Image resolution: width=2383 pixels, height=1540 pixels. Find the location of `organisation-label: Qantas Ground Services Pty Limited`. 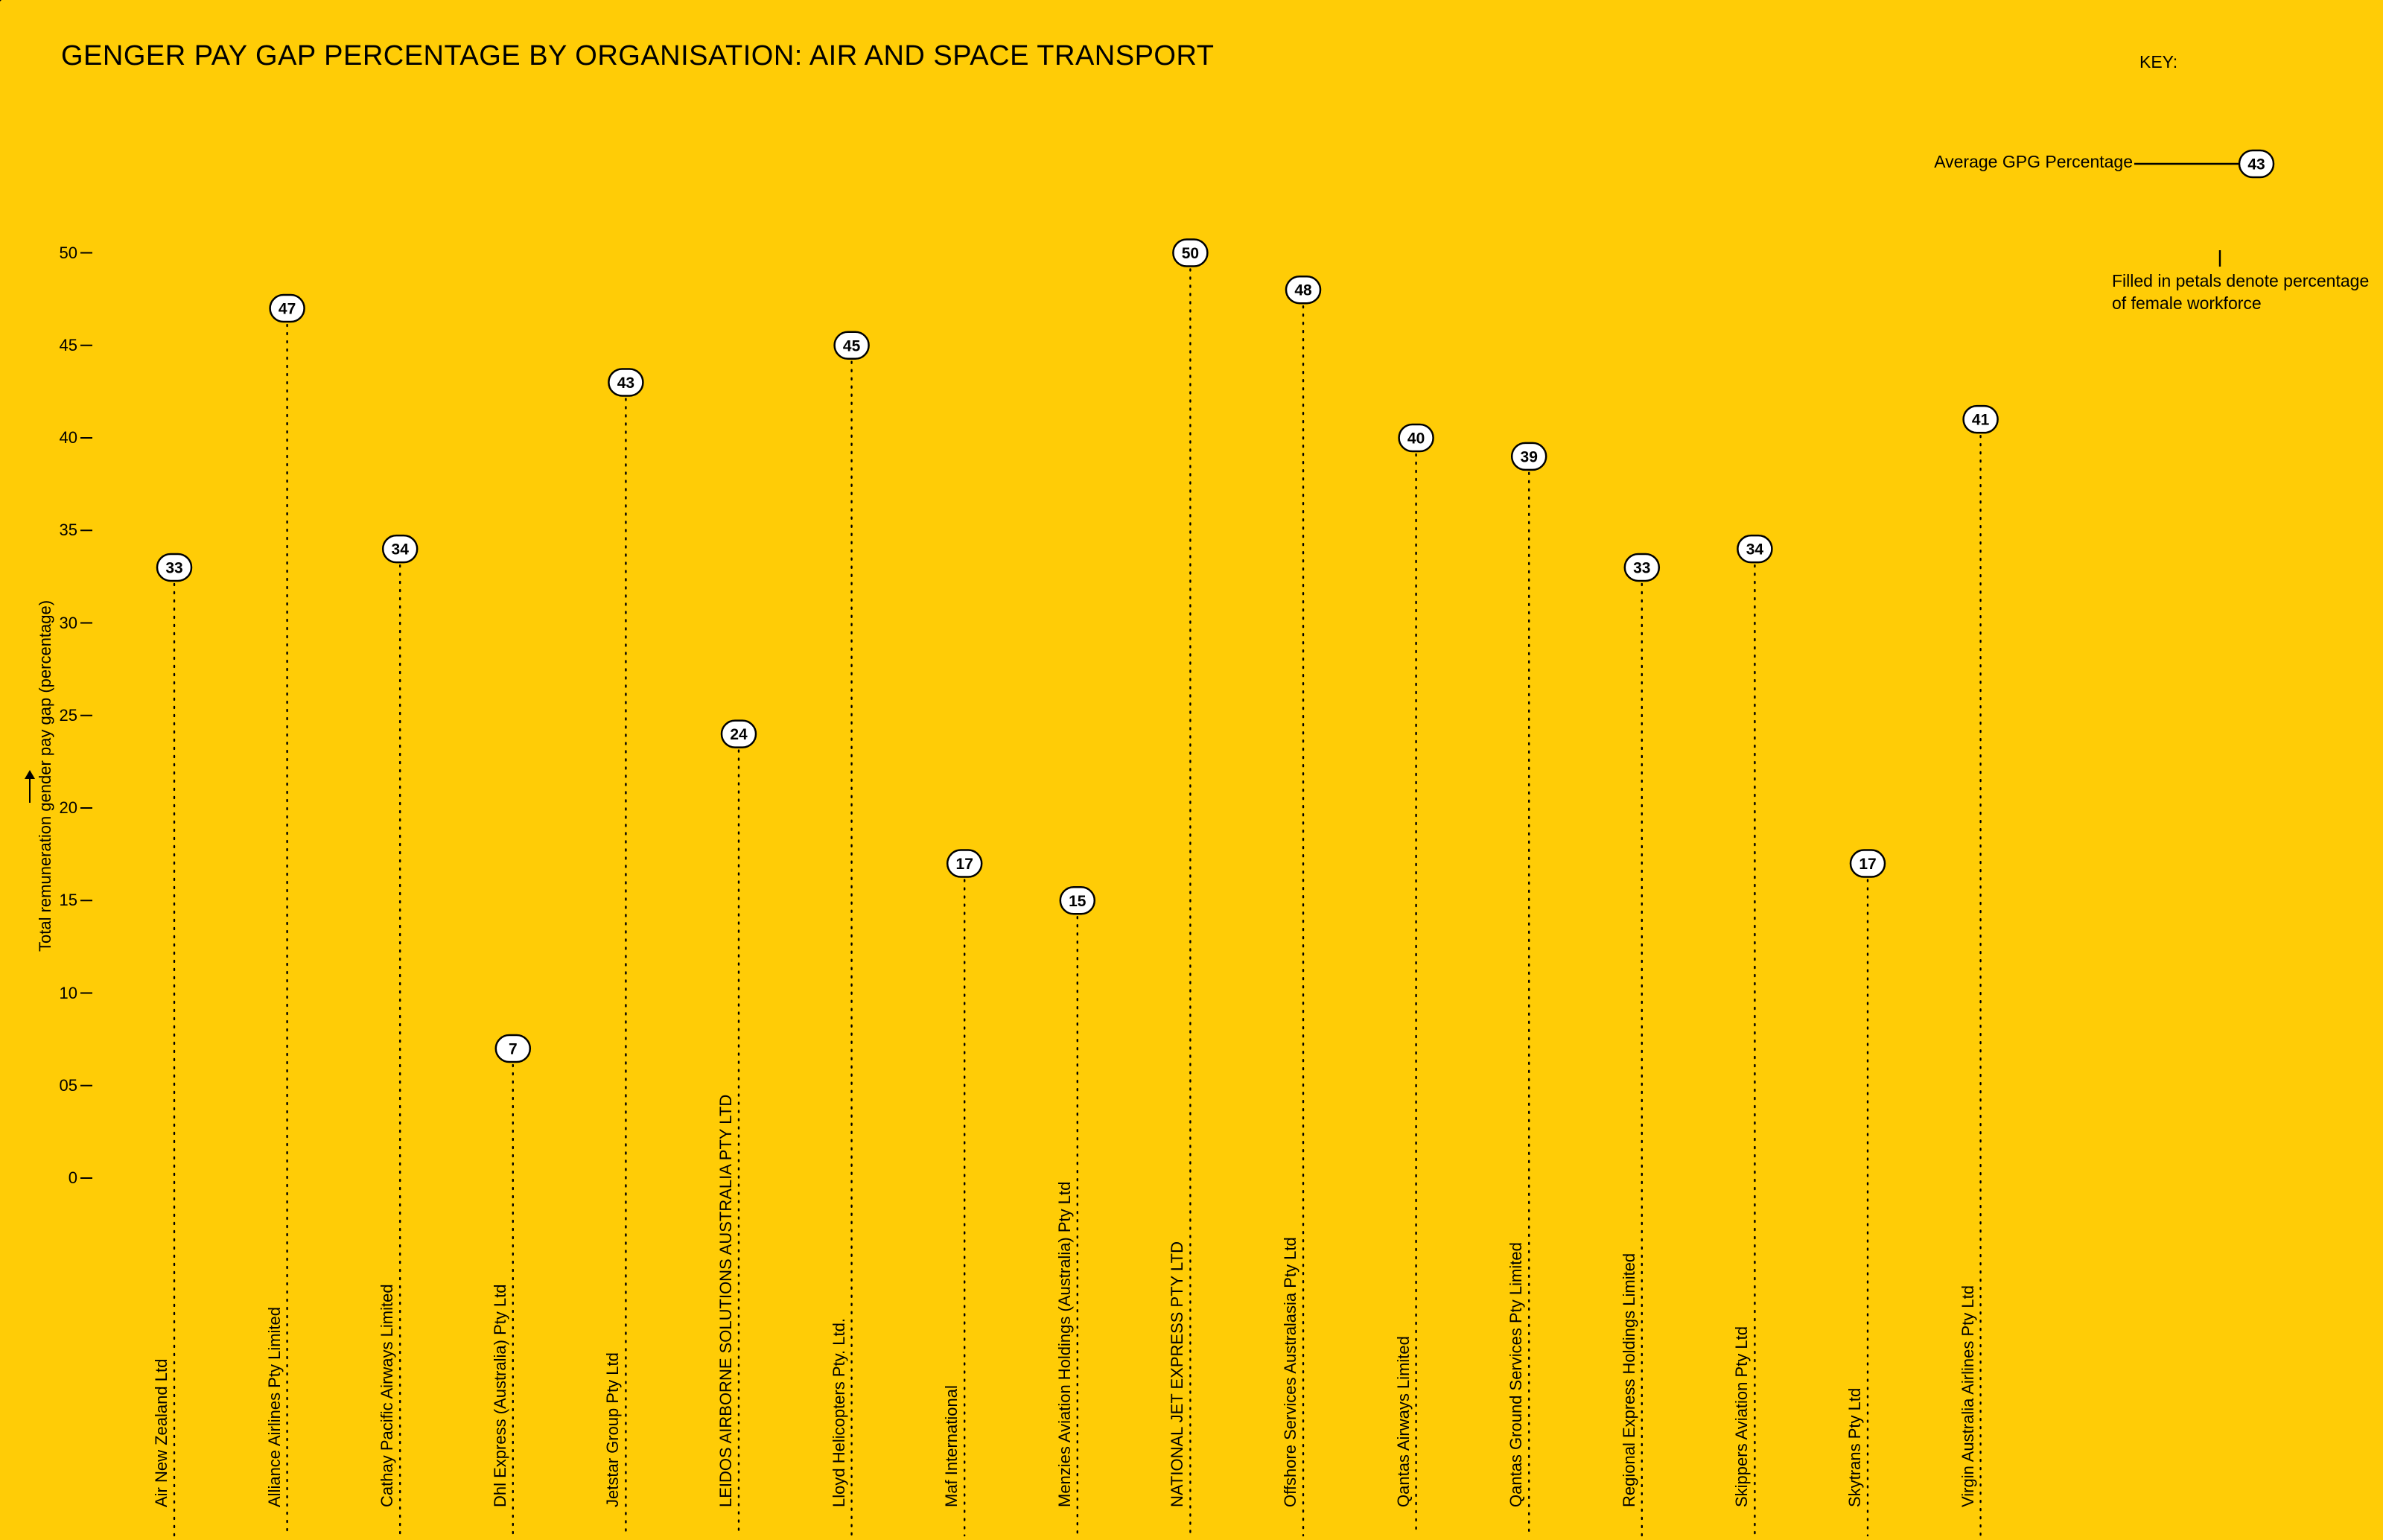

organisation-label: Qantas Ground Services Pty Limited is located at coordinates (1516, 1374).